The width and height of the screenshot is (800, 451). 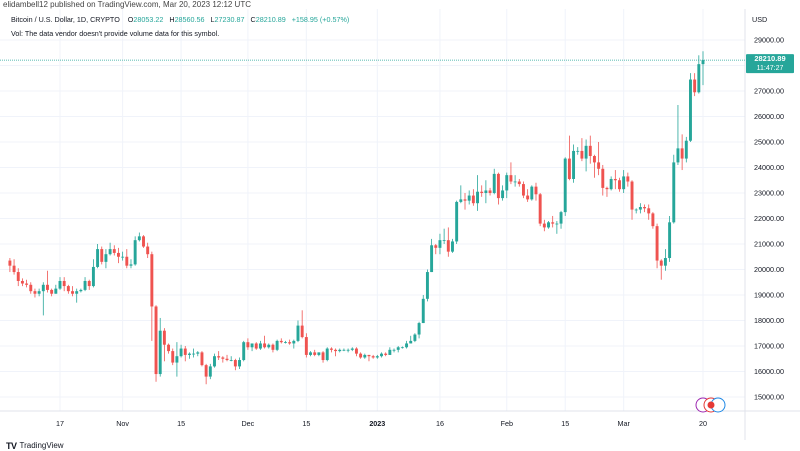 I want to click on high-value: 28560.56, so click(x=190, y=19).